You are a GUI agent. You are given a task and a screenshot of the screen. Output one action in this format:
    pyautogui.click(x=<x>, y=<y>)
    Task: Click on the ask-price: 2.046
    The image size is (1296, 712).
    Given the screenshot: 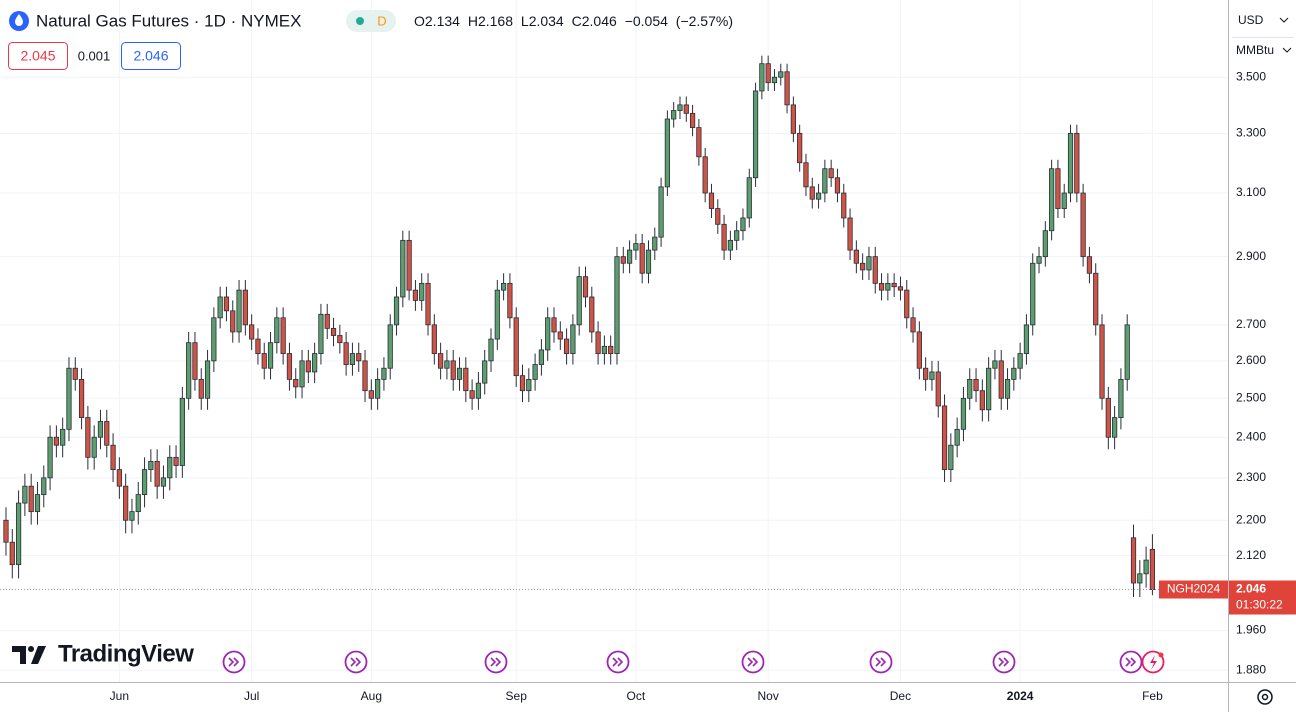 What is the action you would take?
    pyautogui.click(x=150, y=56)
    